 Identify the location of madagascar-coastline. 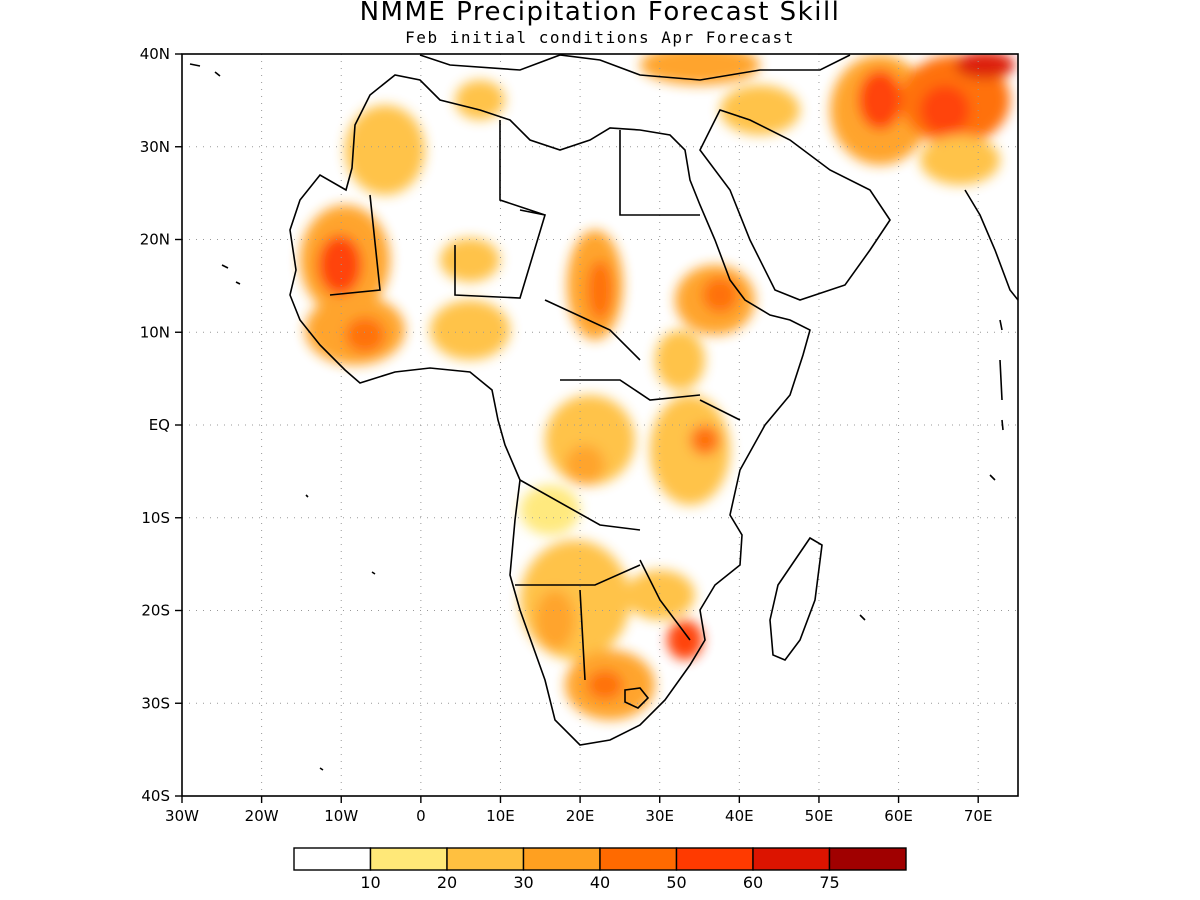
(796, 598).